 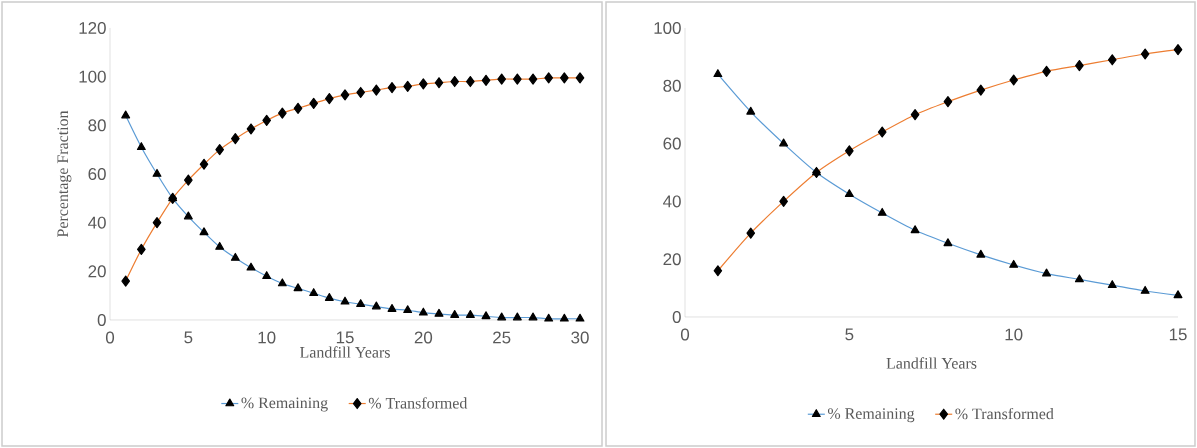 What do you see at coordinates (64, 174) in the screenshot?
I see `y-axis-title: Percentage Fraction` at bounding box center [64, 174].